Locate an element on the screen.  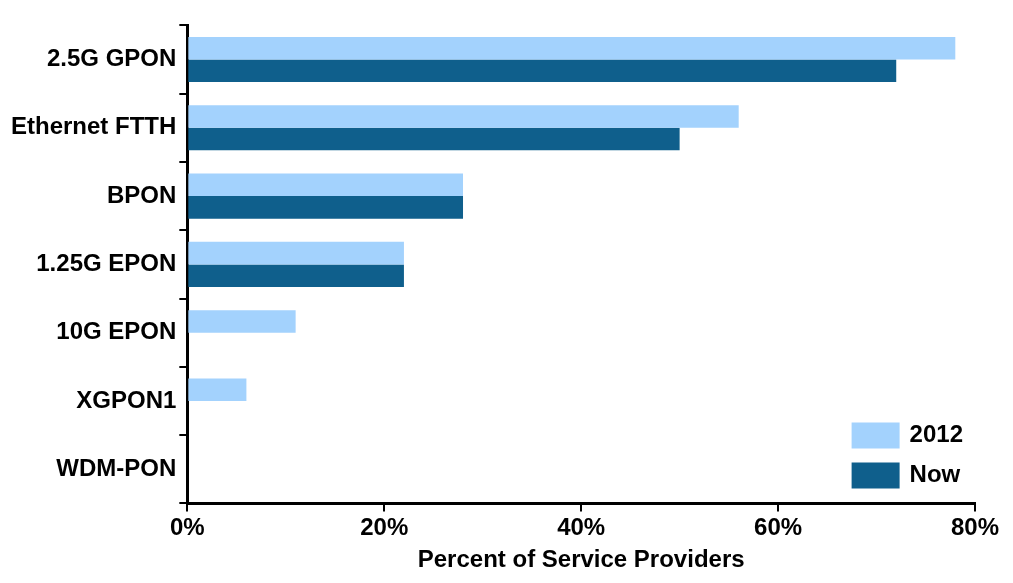
legend-label: 2012 is located at coordinates (936, 434).